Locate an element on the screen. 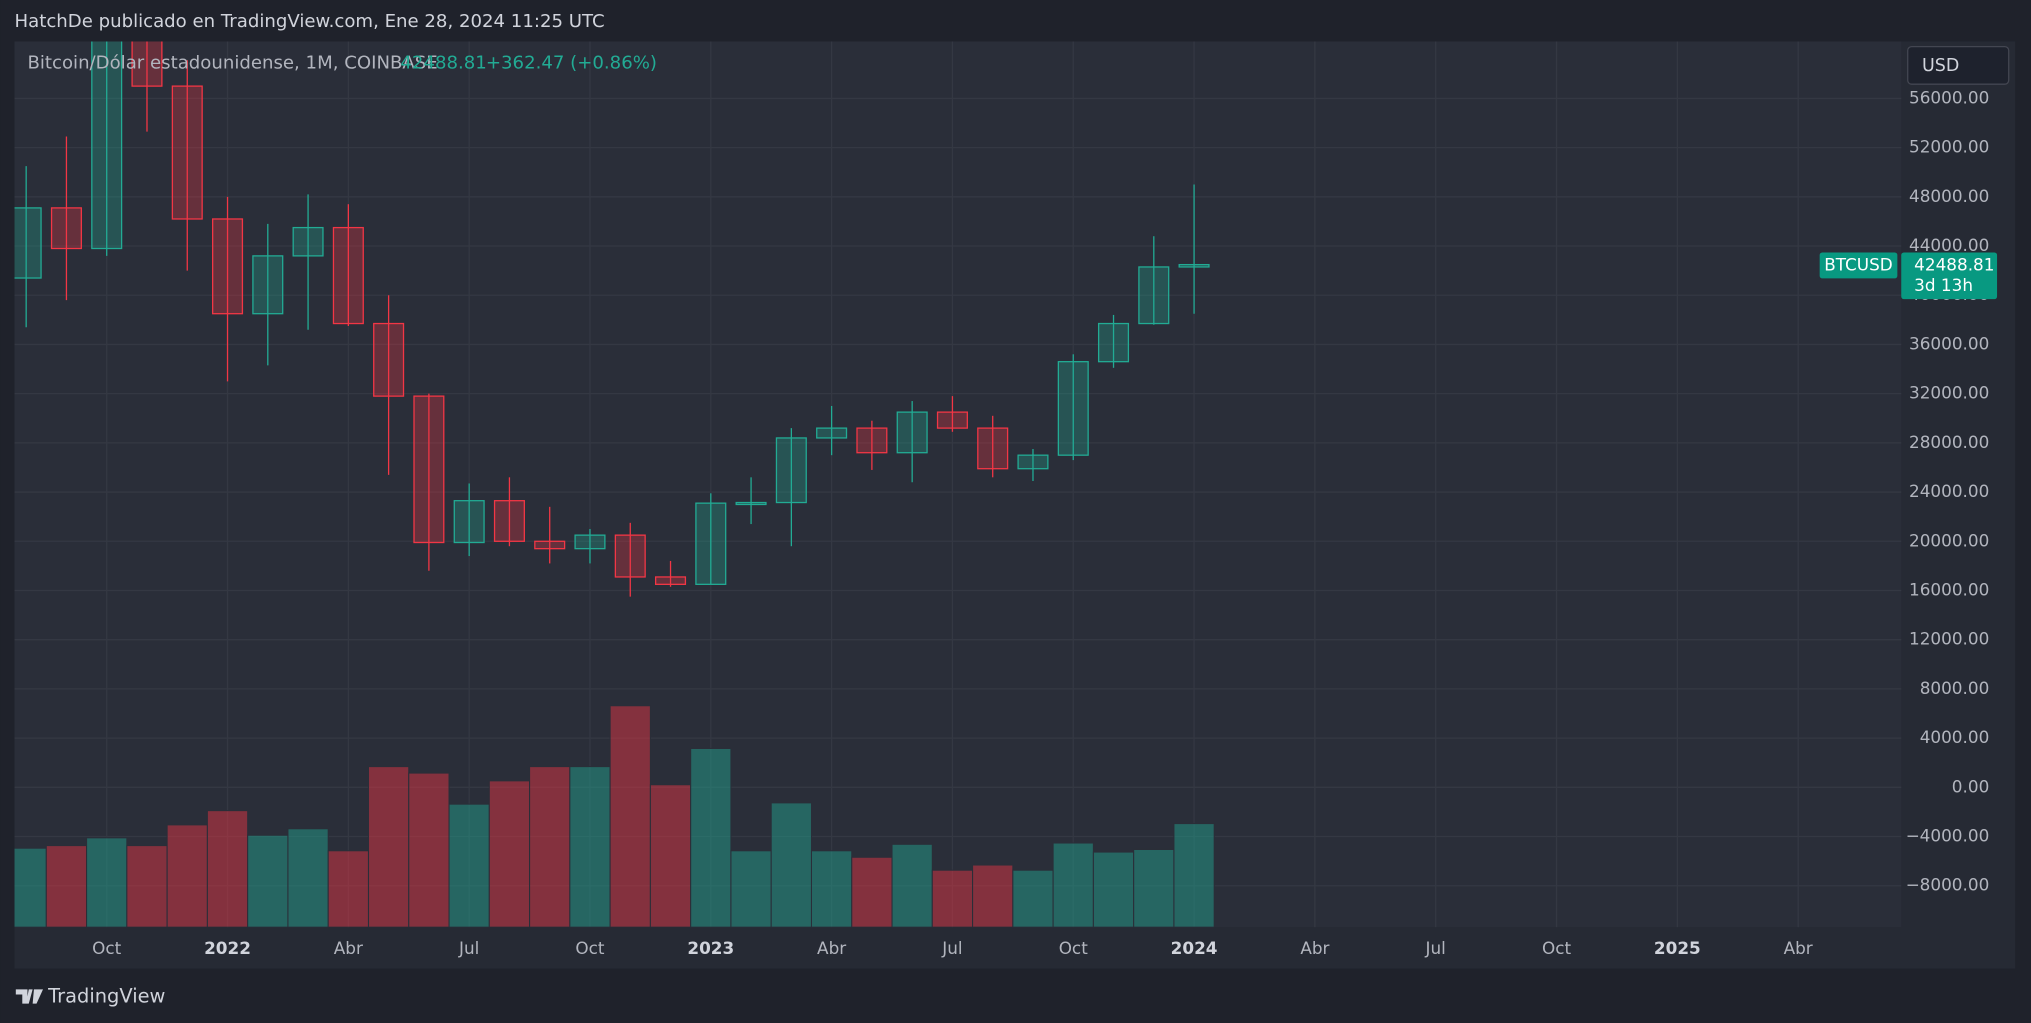 The width and height of the screenshot is (2031, 1023). price-tag is located at coordinates (1949, 276).